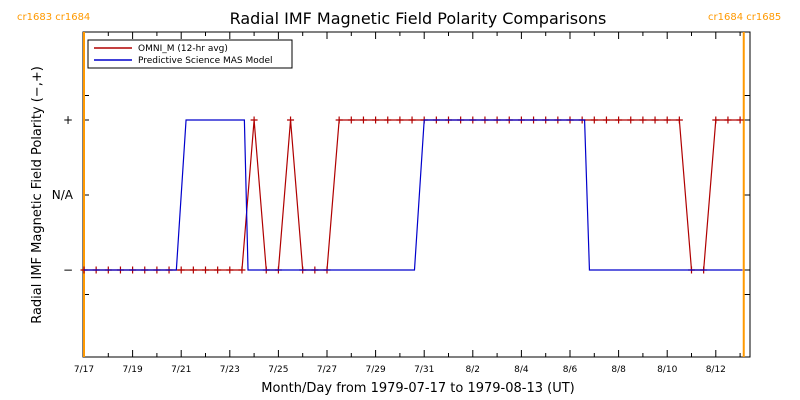  I want to click on x-tick-label: 7/27, so click(327, 370).